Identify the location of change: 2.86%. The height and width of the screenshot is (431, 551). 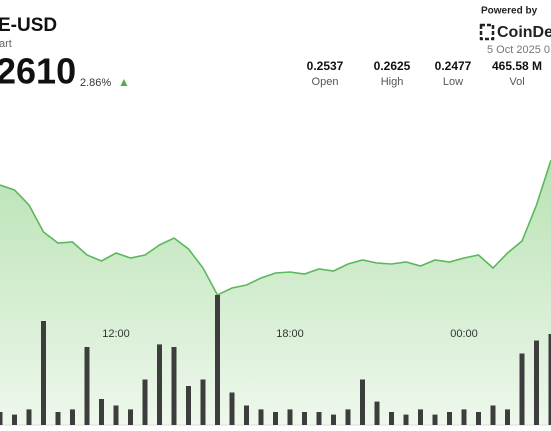
(95, 83).